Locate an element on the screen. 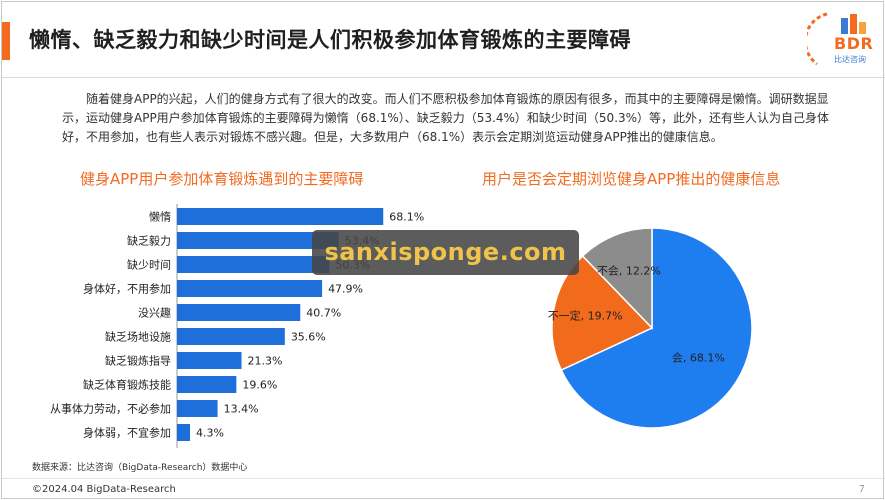 The width and height of the screenshot is (885, 500). title-accent-bar is located at coordinates (6, 41).